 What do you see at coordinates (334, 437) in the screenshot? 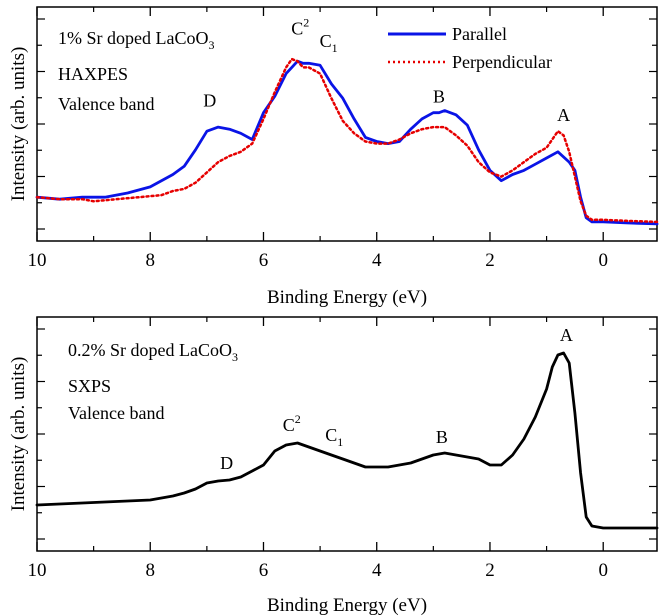
I see `bottom-peak-label-c1: C1` at bounding box center [334, 437].